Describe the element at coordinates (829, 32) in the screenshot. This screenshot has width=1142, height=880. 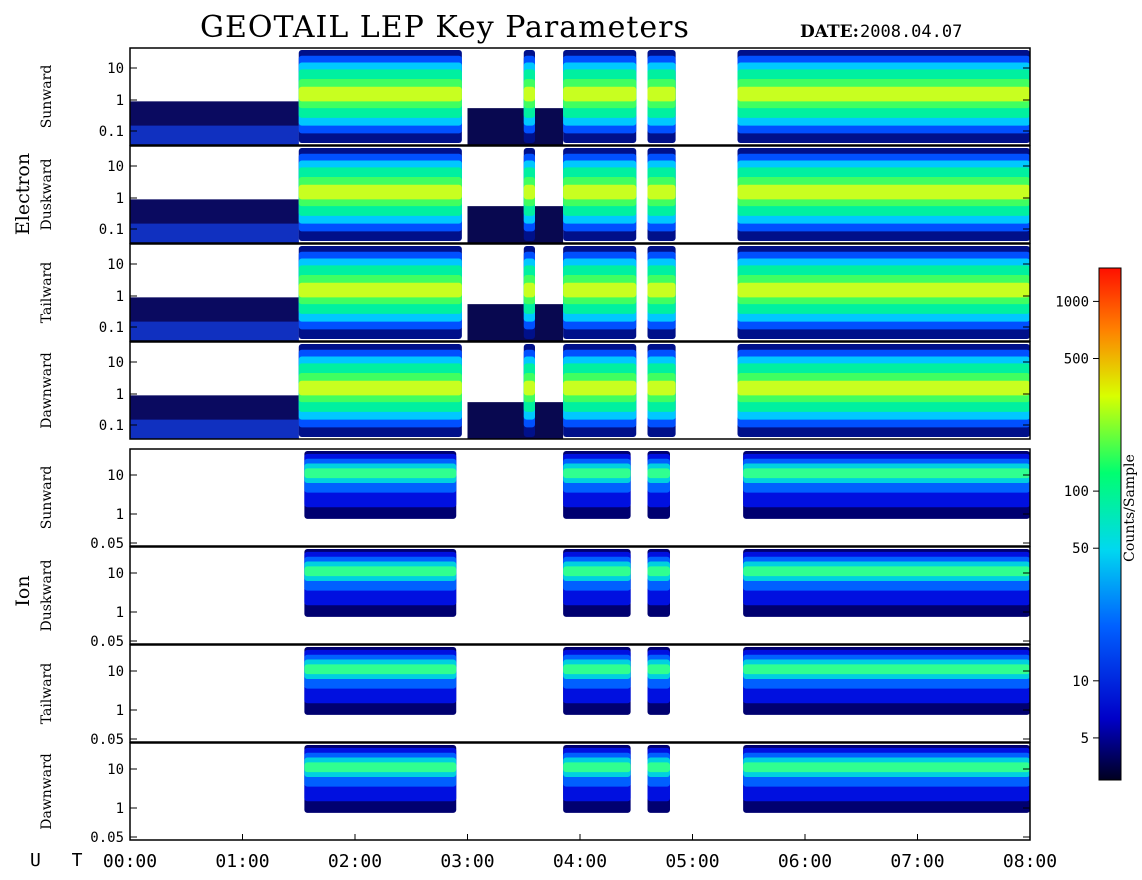
I see `date-label: DATE:` at that location.